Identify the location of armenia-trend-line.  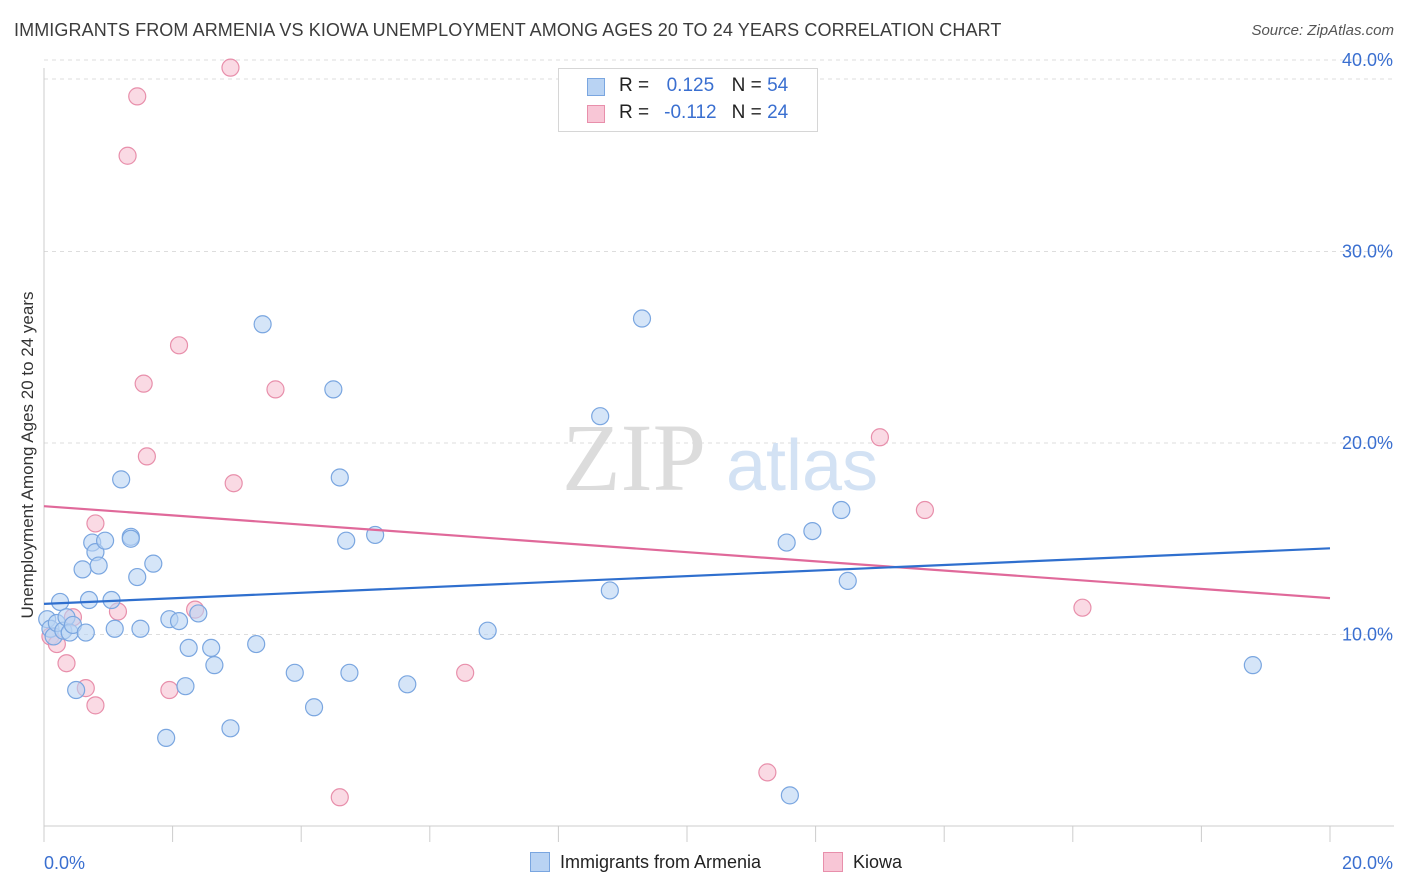
(687, 576).